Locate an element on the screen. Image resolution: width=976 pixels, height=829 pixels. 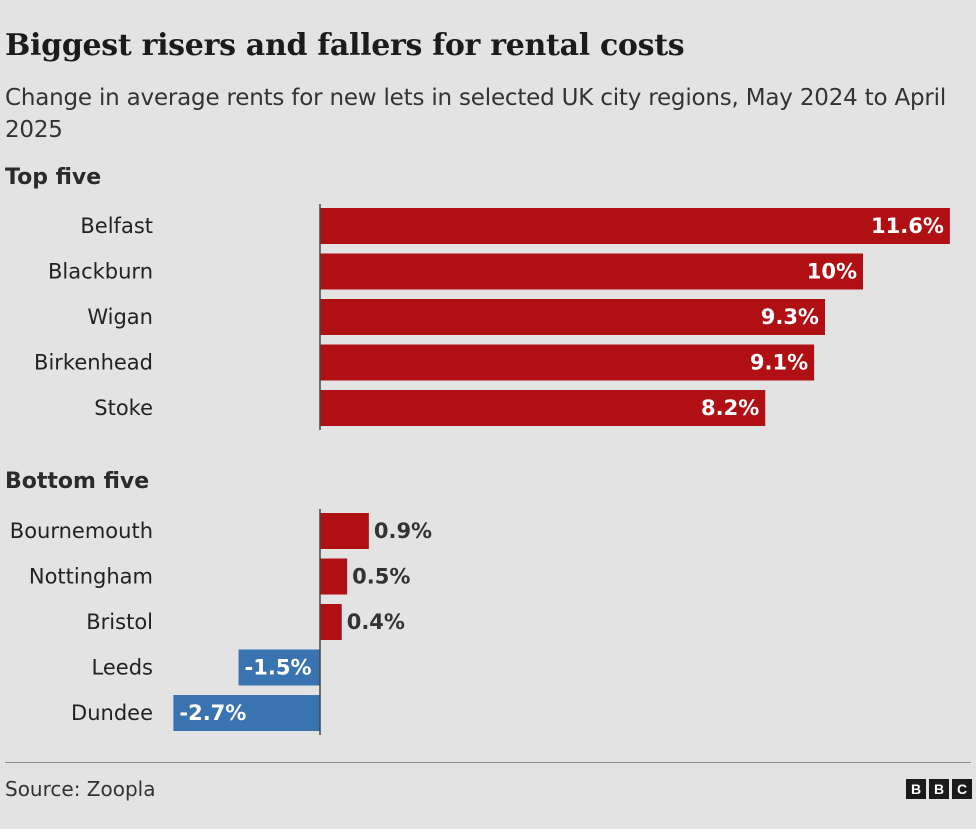
data-label: -1.5% is located at coordinates (278, 668).